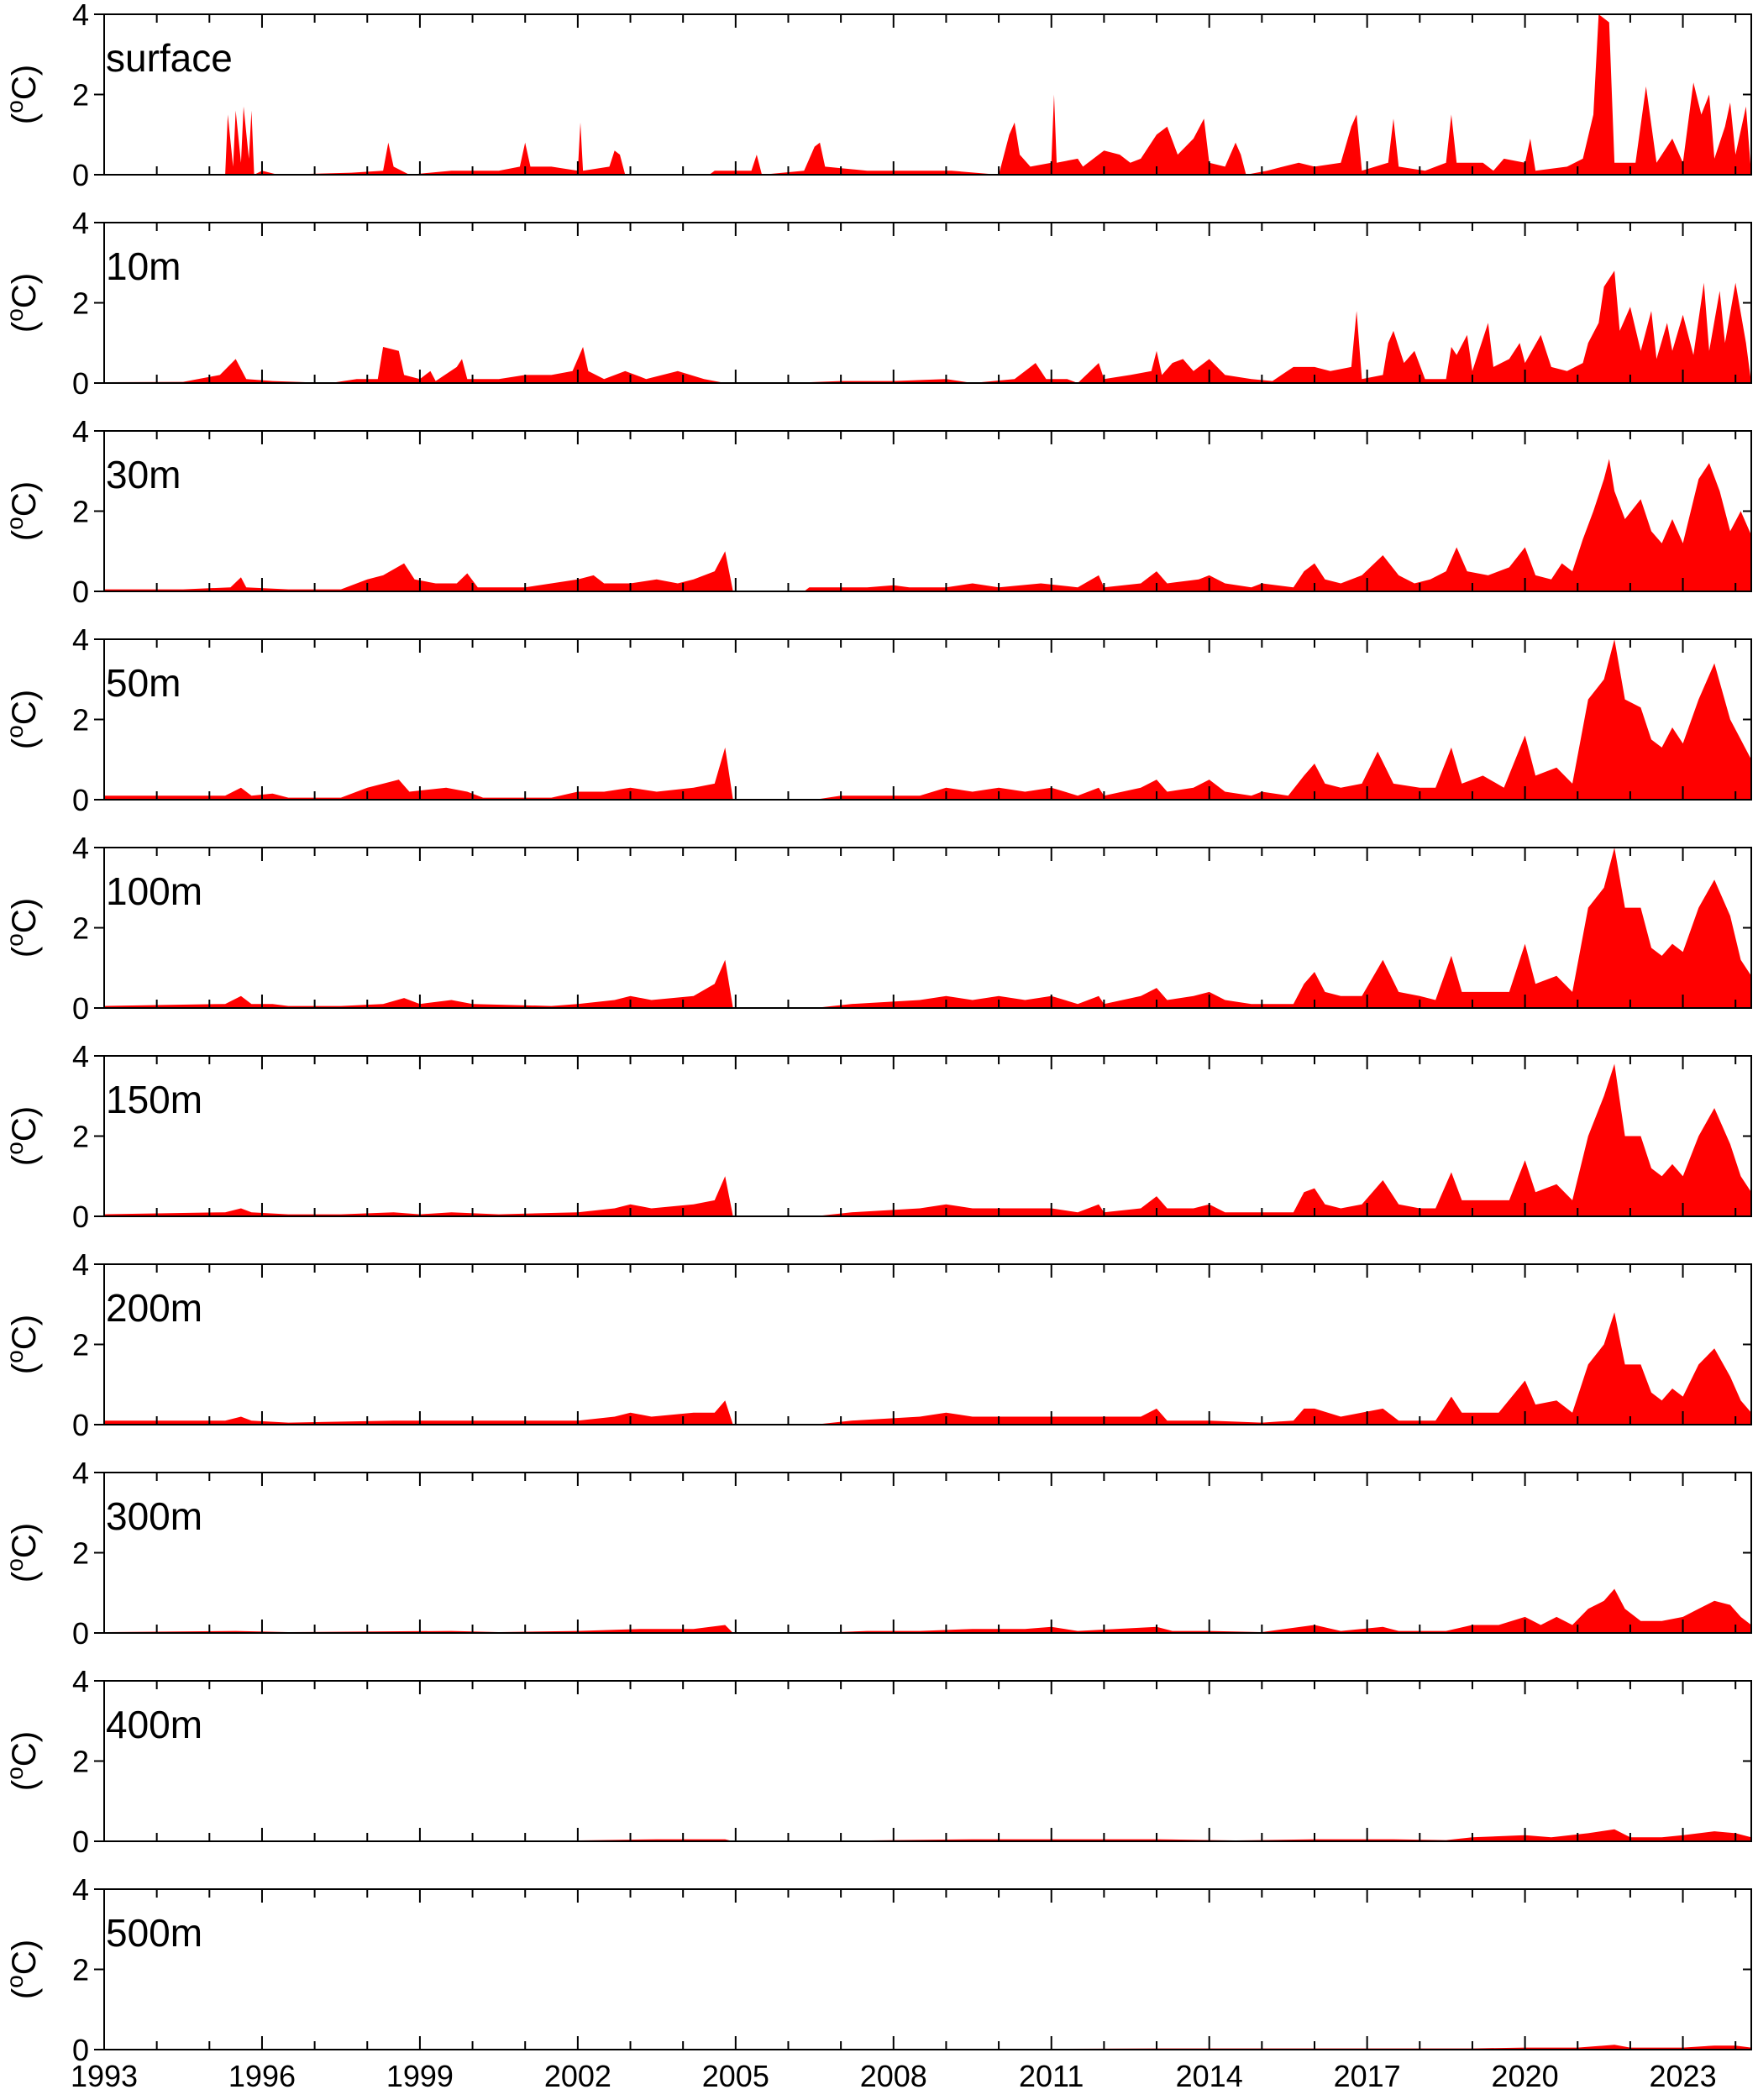 The height and width of the screenshot is (2100, 1758). I want to click on panel-150m: 0 2 4 (oC) 150m, so click(877, 1136).